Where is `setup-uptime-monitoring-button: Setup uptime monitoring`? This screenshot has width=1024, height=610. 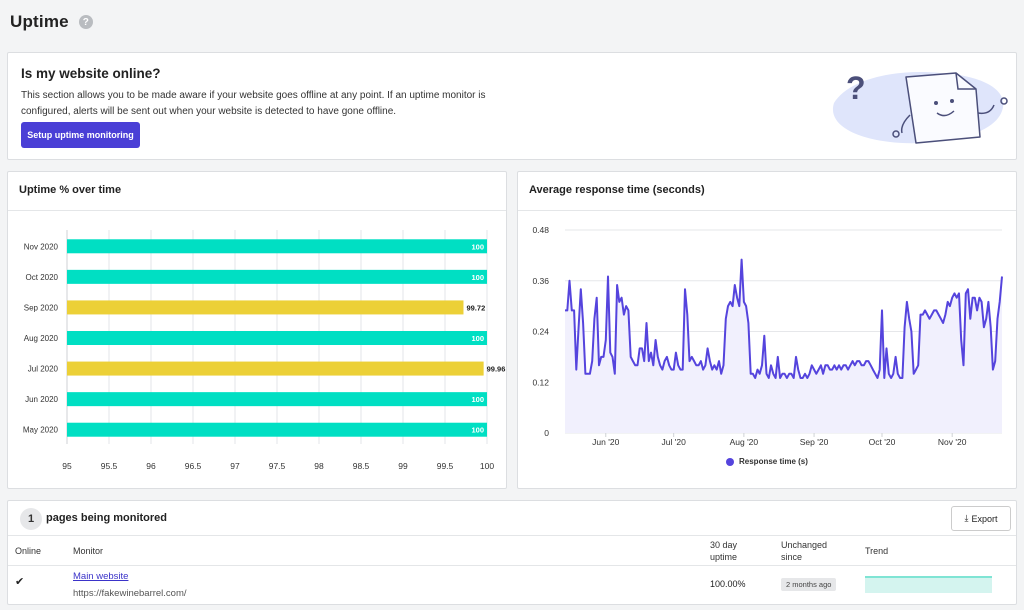 setup-uptime-monitoring-button: Setup uptime monitoring is located at coordinates (80, 135).